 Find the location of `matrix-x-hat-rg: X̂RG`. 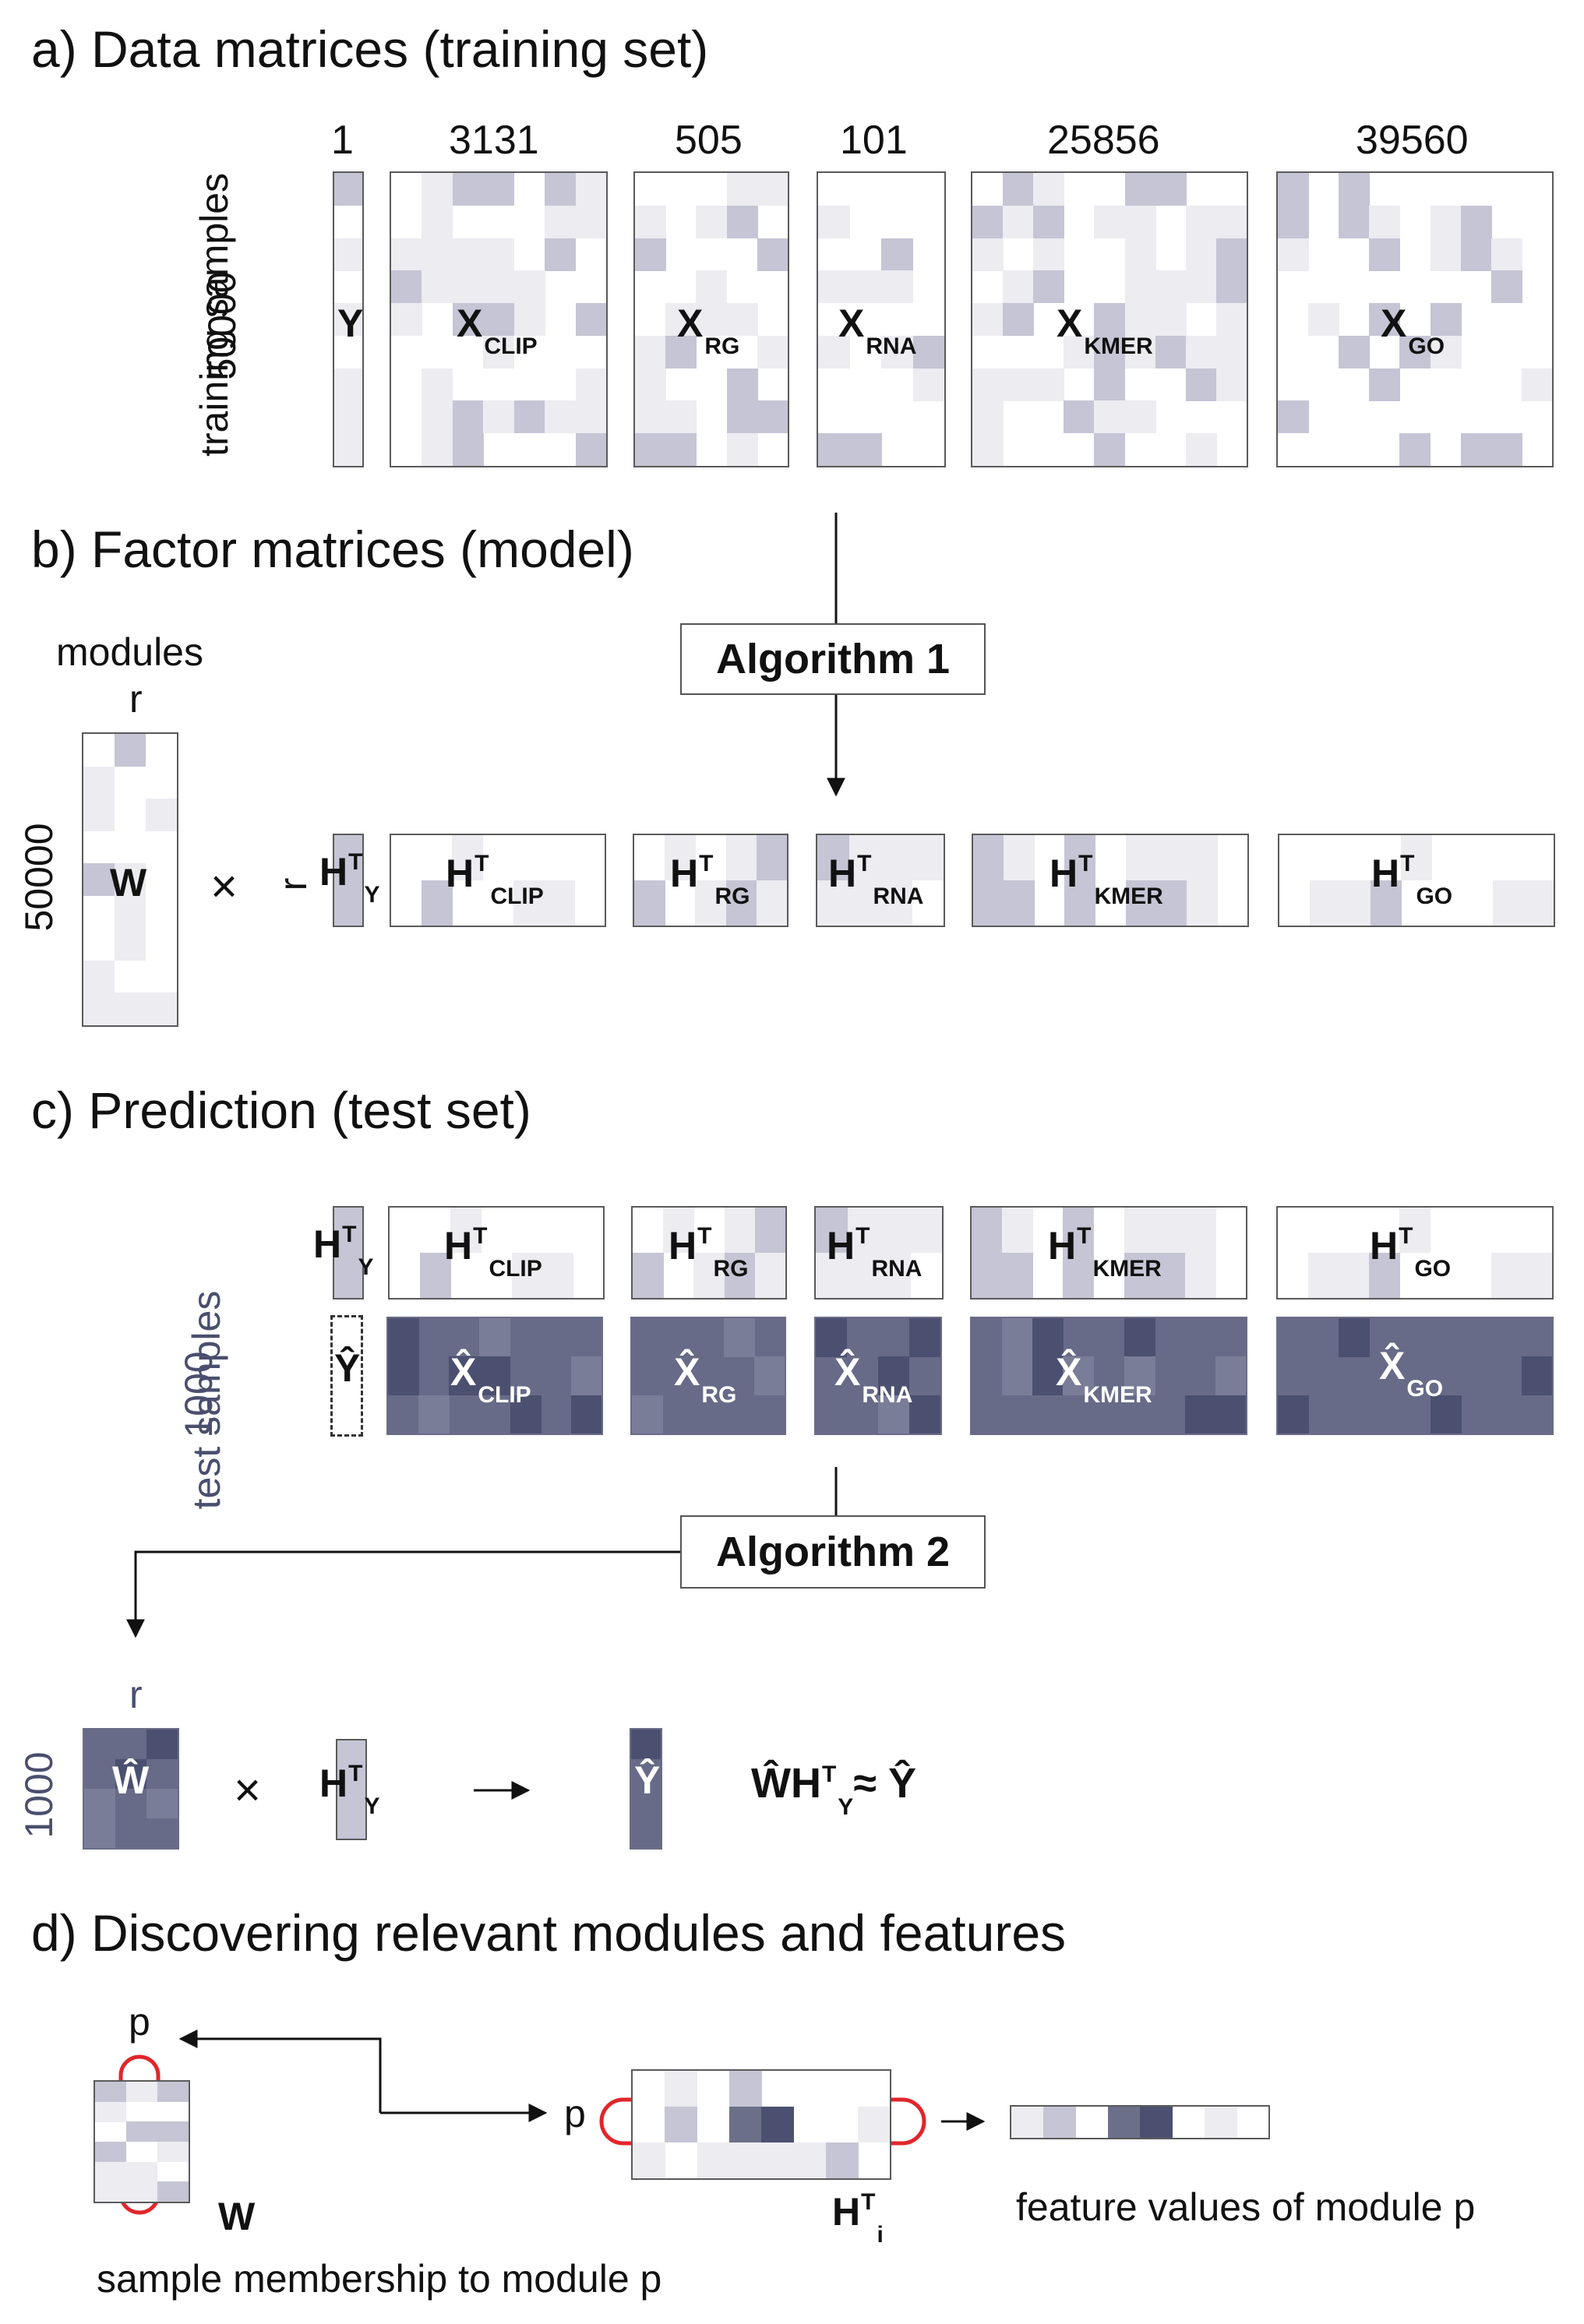

matrix-x-hat-rg: X̂RG is located at coordinates (708, 1376).